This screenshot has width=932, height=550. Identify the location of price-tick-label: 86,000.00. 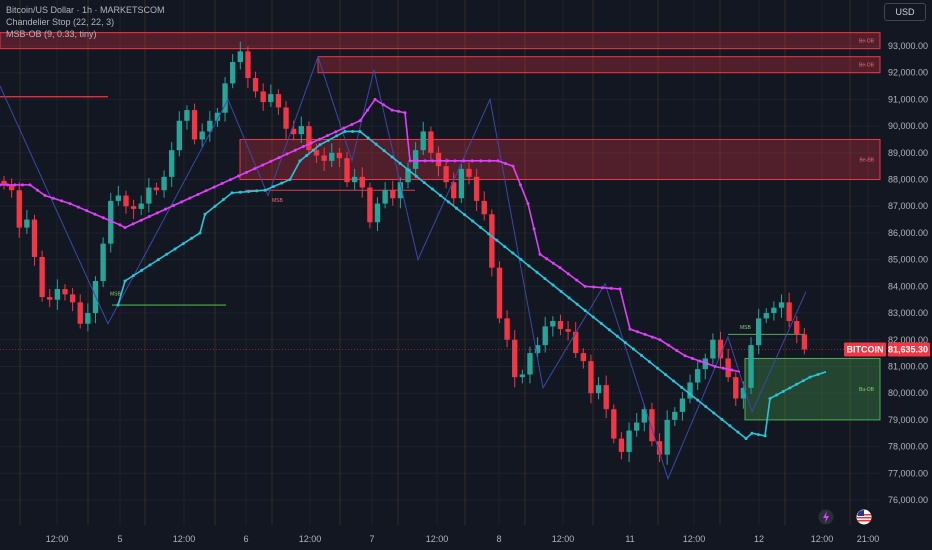
(908, 233).